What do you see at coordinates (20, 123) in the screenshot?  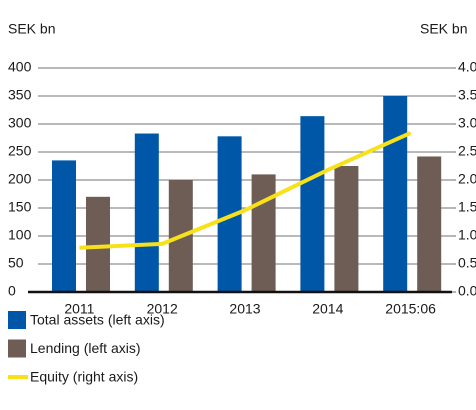 I see `y-tick-label: 300` at bounding box center [20, 123].